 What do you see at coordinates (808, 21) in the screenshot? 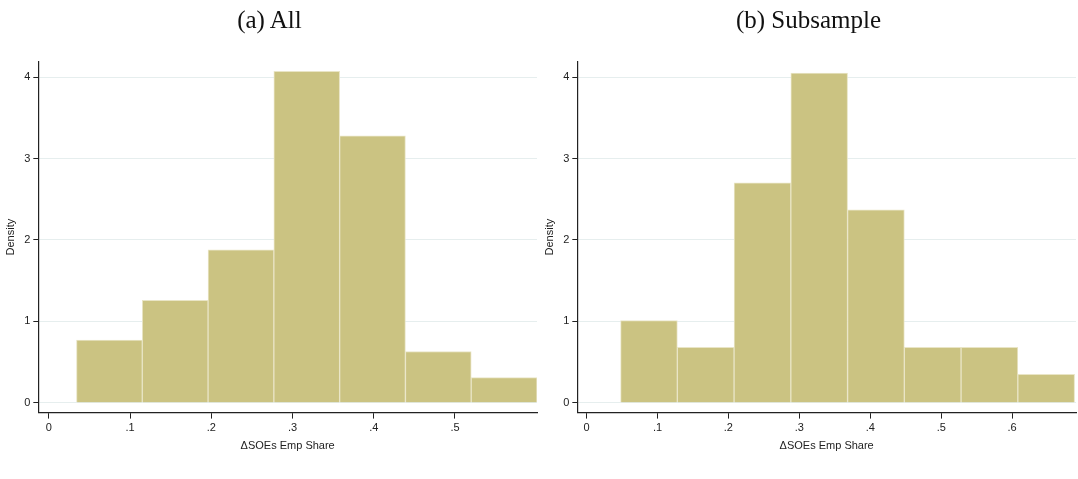
I see `chart-title: (b) Subsample` at bounding box center [808, 21].